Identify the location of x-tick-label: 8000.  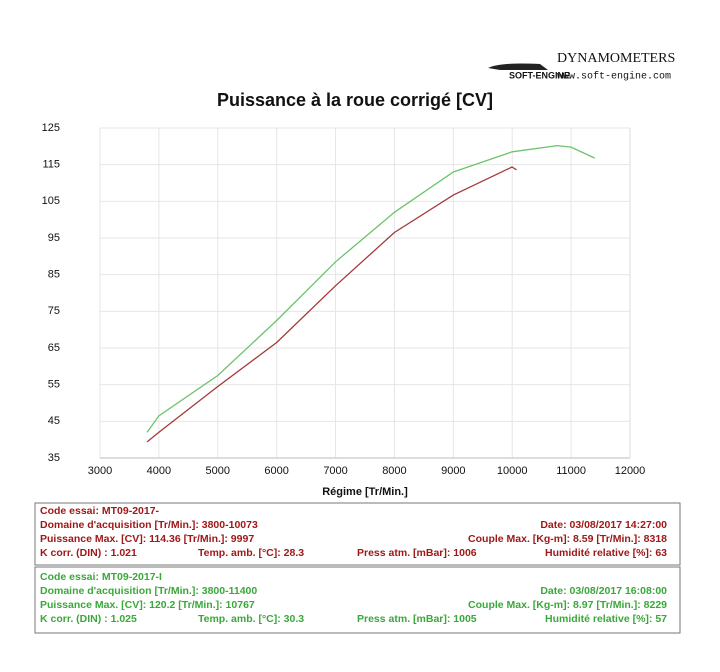
(394, 471).